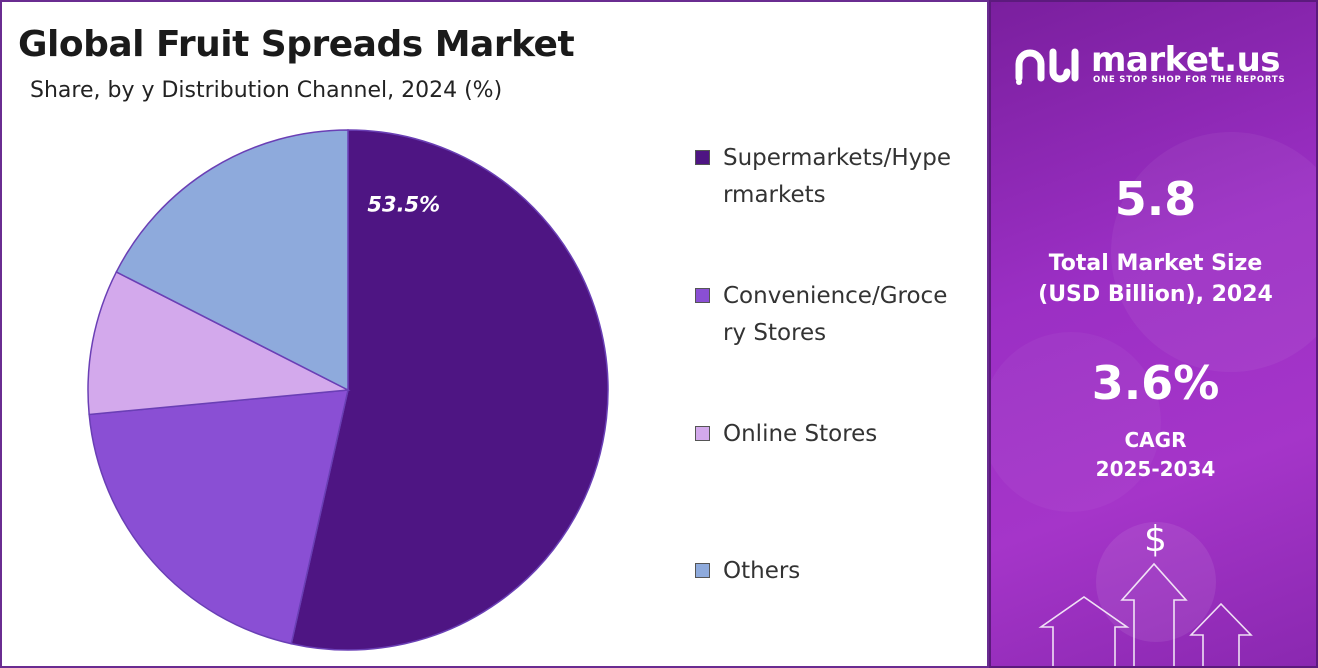 Image resolution: width=1318 pixels, height=668 pixels. Describe the element at coordinates (296, 44) in the screenshot. I see `chart-title: Global Fruit Spreads Market` at that location.